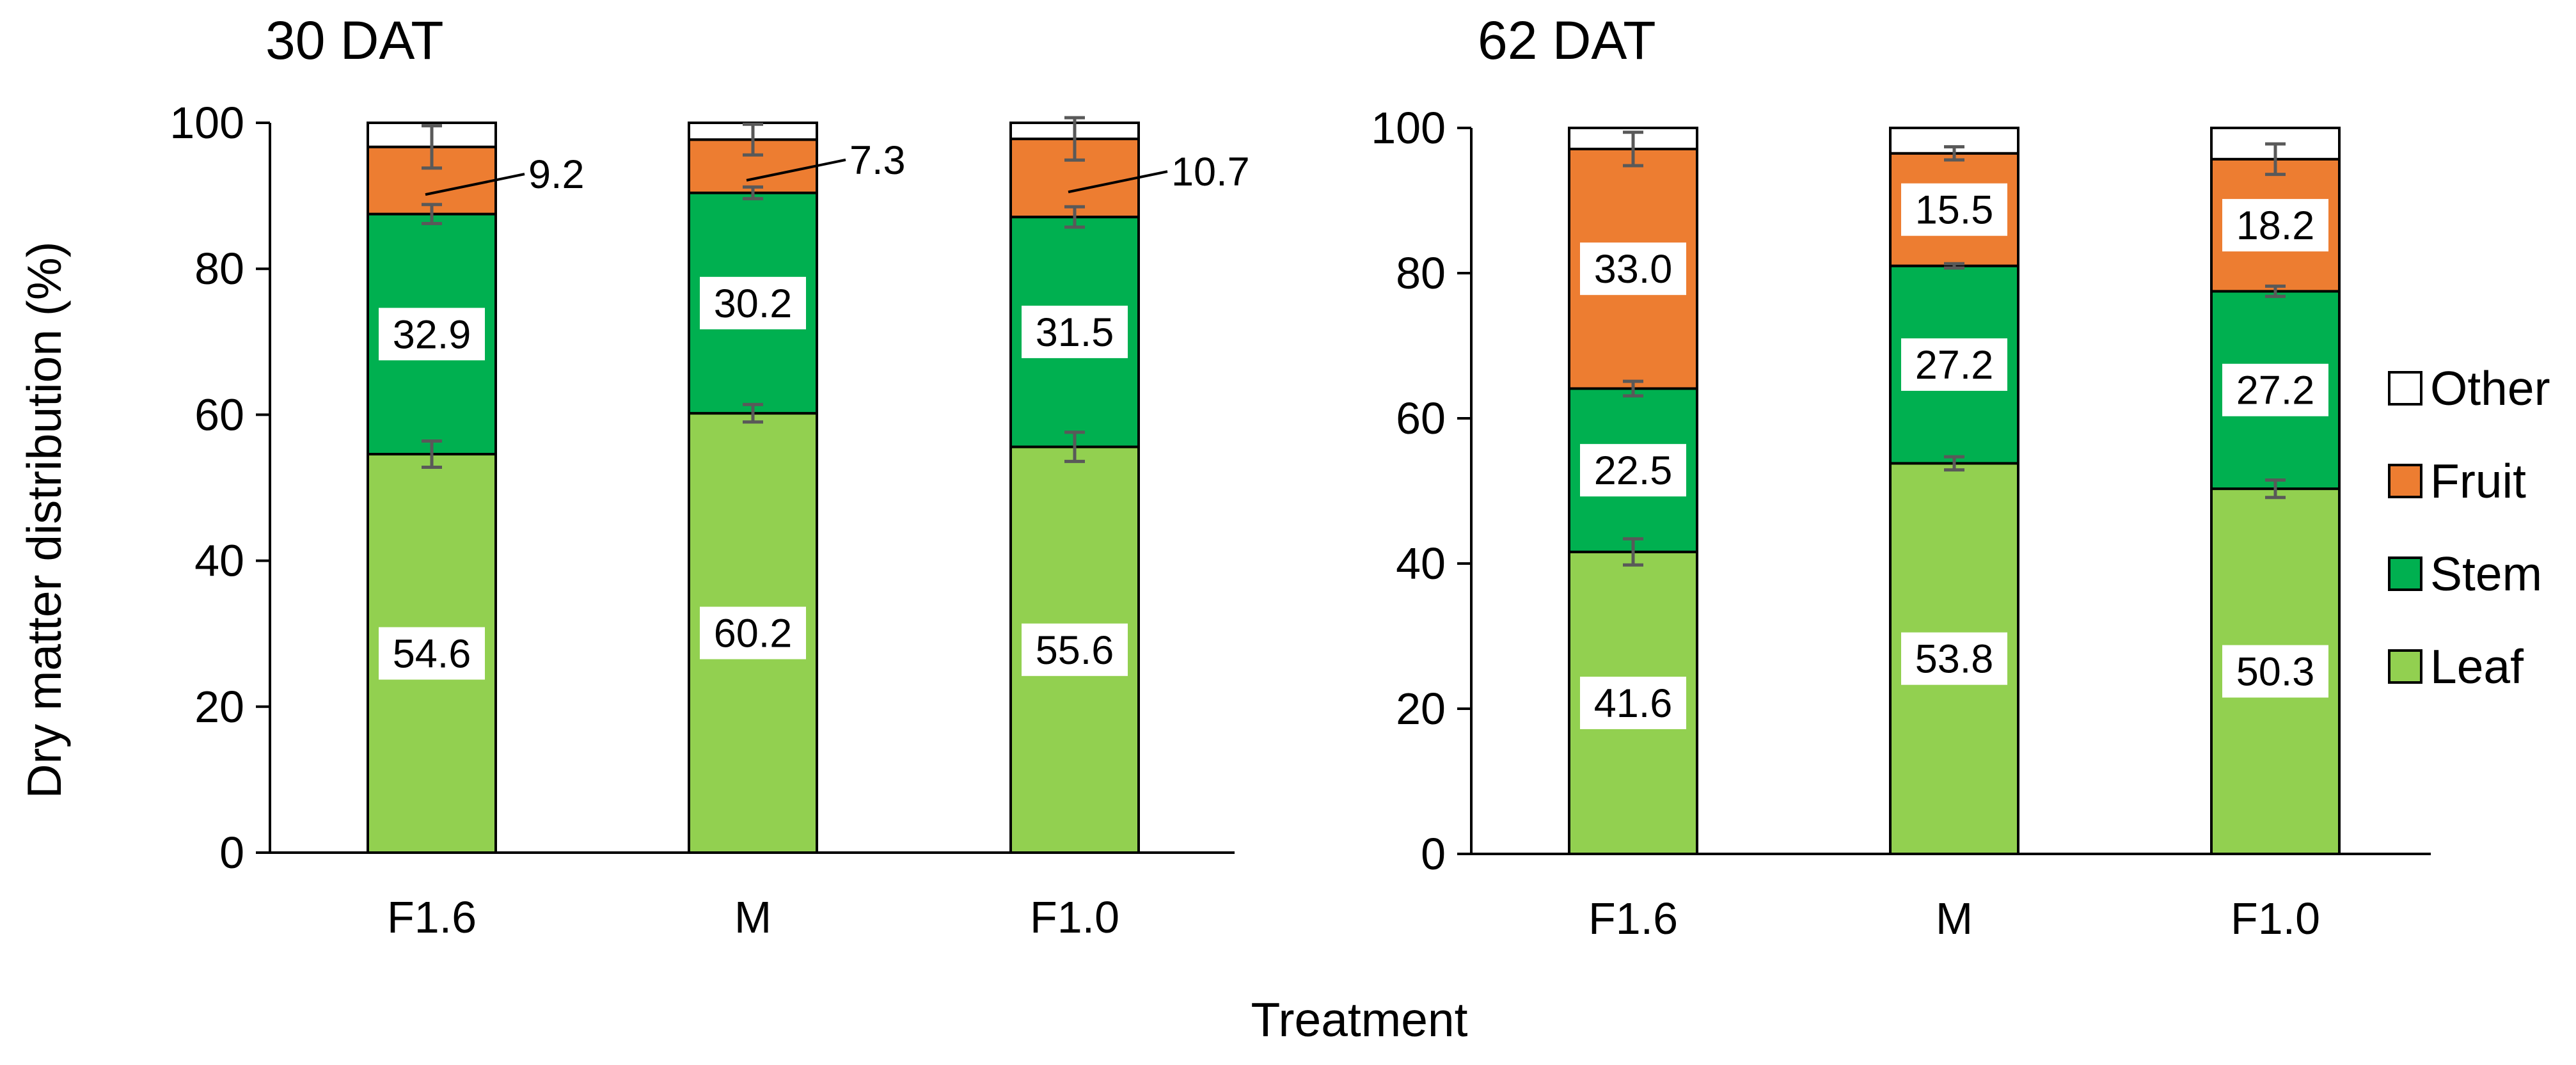  I want to click on data-label: 60.2, so click(753, 633).